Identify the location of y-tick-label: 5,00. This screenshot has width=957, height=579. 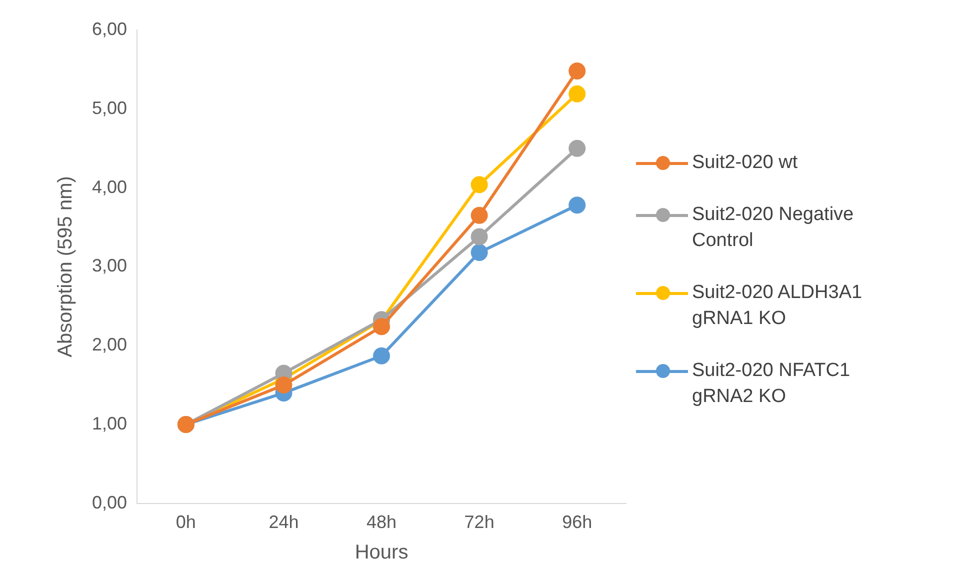
(110, 108).